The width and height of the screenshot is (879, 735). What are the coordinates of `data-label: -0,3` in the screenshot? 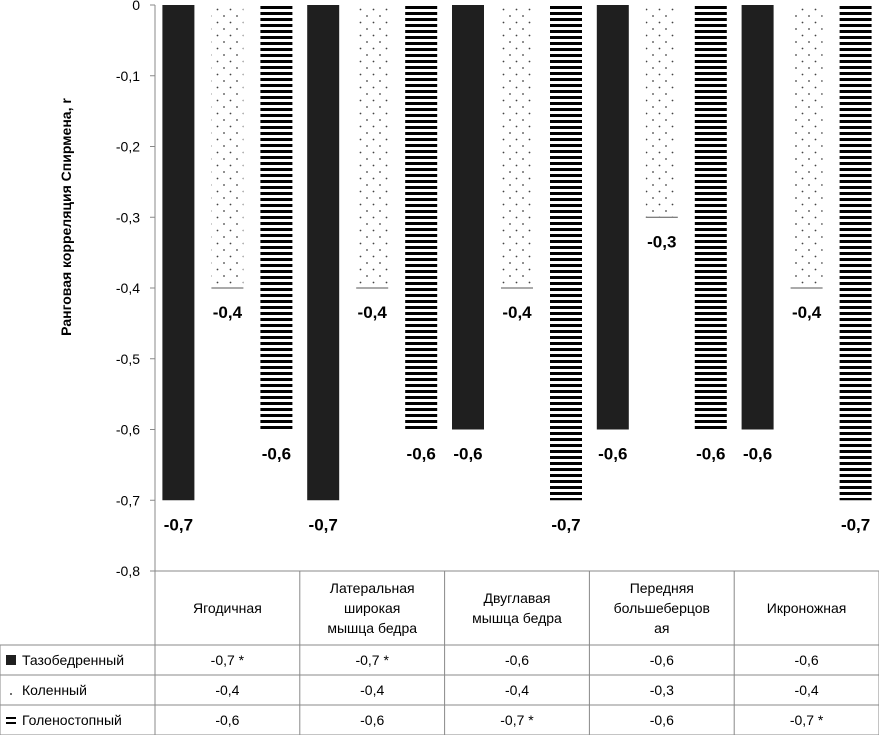 It's located at (661, 241).